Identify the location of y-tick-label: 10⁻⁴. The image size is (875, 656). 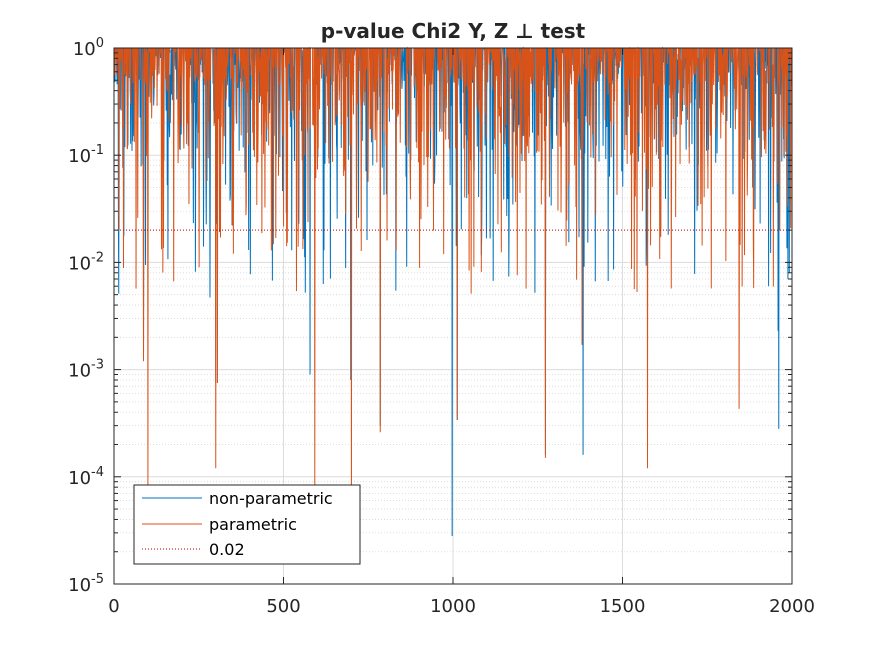
(86, 477).